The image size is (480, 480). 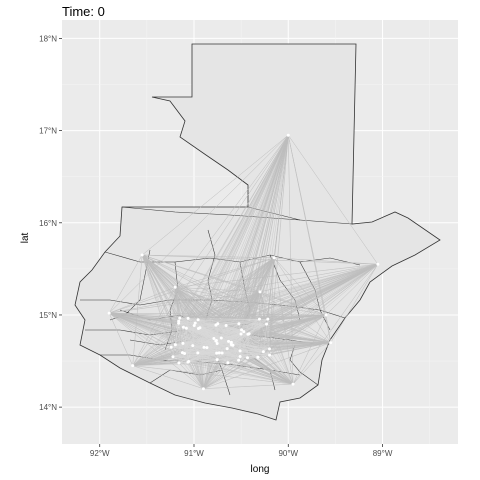 What do you see at coordinates (288, 453) in the screenshot?
I see `x-tick-label: 90°W` at bounding box center [288, 453].